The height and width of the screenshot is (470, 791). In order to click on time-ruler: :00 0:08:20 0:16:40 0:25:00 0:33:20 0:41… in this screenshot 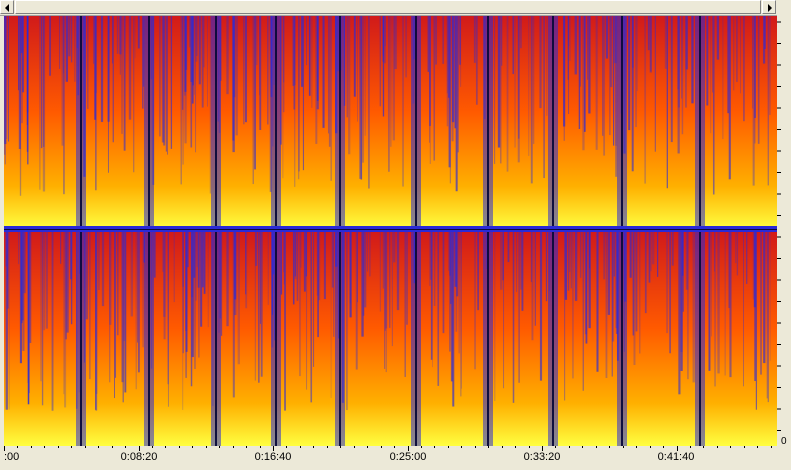, I will do `click(395, 458)`.